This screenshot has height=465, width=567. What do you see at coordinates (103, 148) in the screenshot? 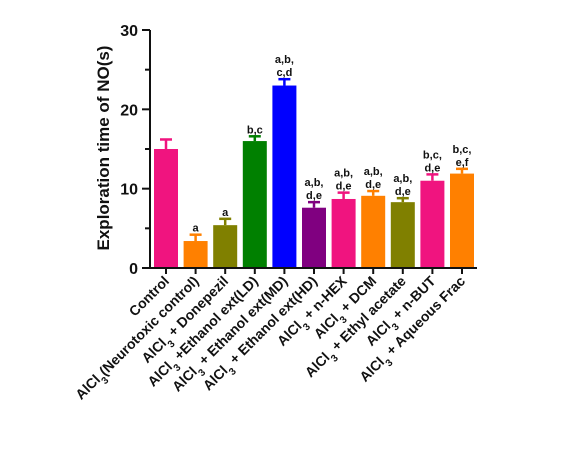
I see `y-axis-label: Exploration time of NO(s)` at bounding box center [103, 148].